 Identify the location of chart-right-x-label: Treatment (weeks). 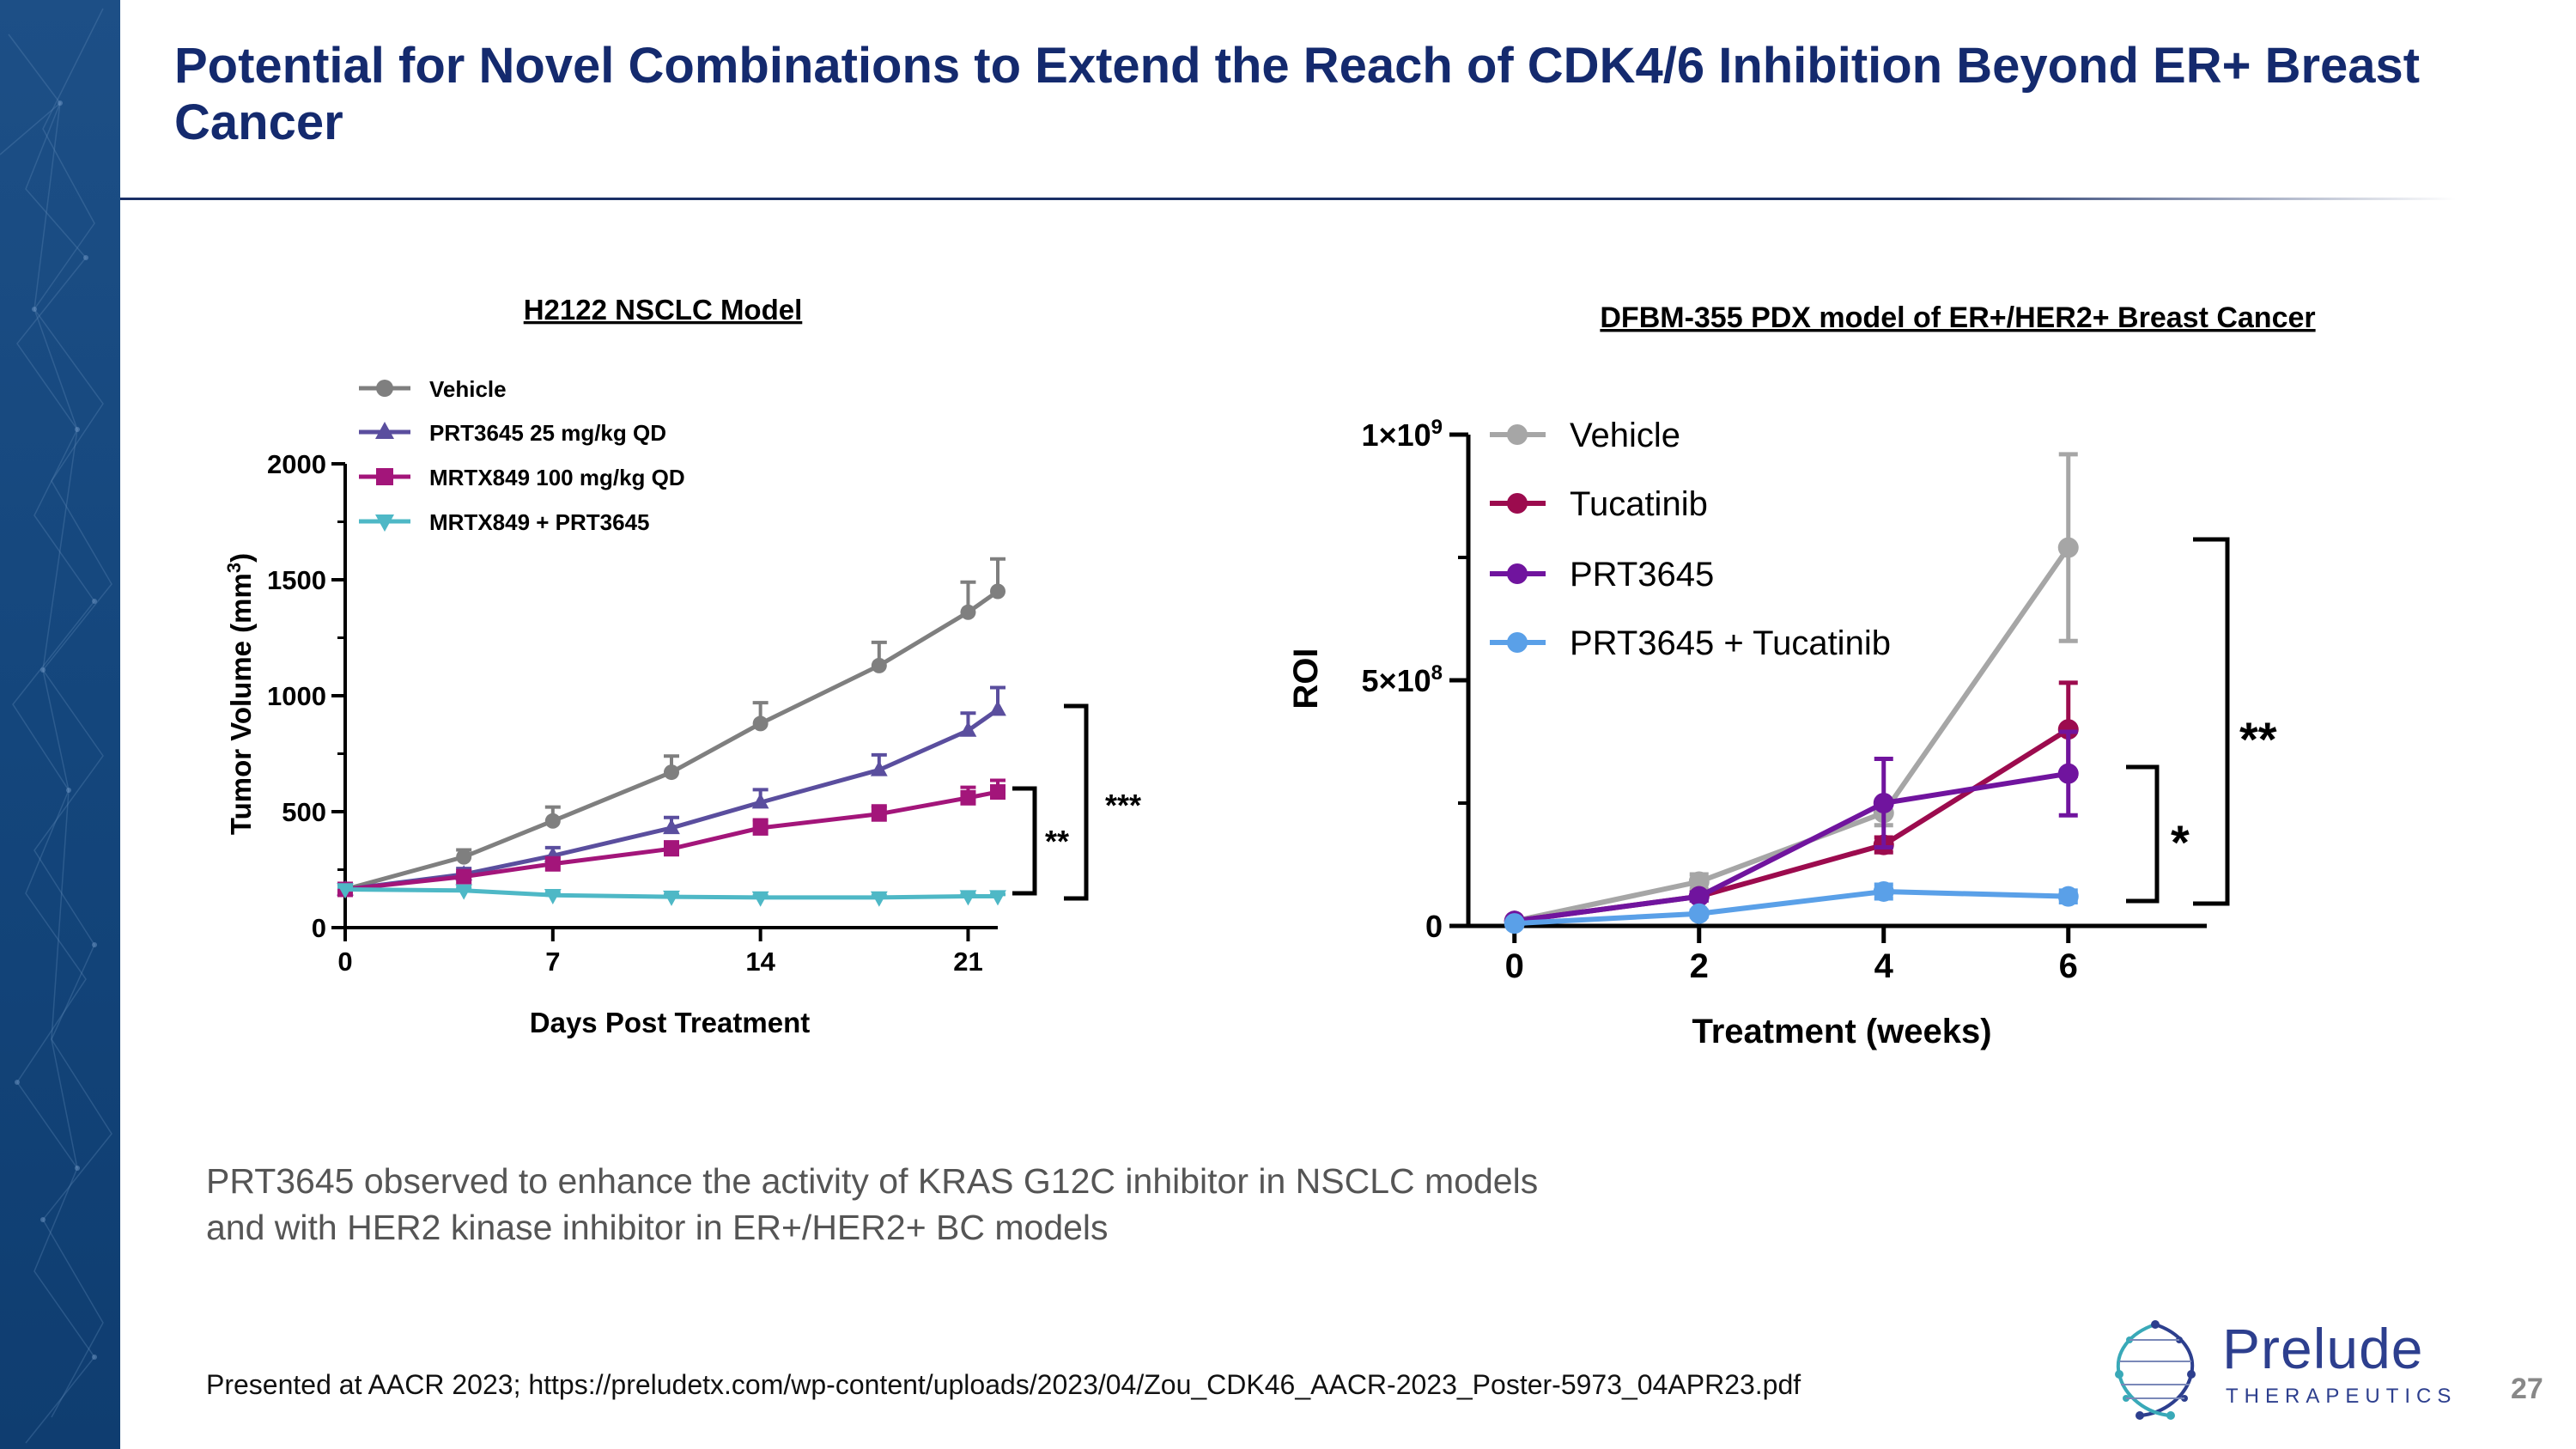
(1842, 1031).